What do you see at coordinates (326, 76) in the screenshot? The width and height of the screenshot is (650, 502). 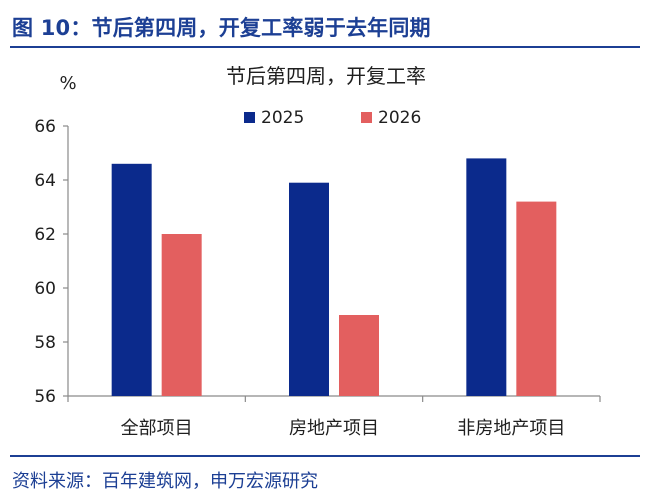 I see `chart-title: 节后第四周，开复工率` at bounding box center [326, 76].